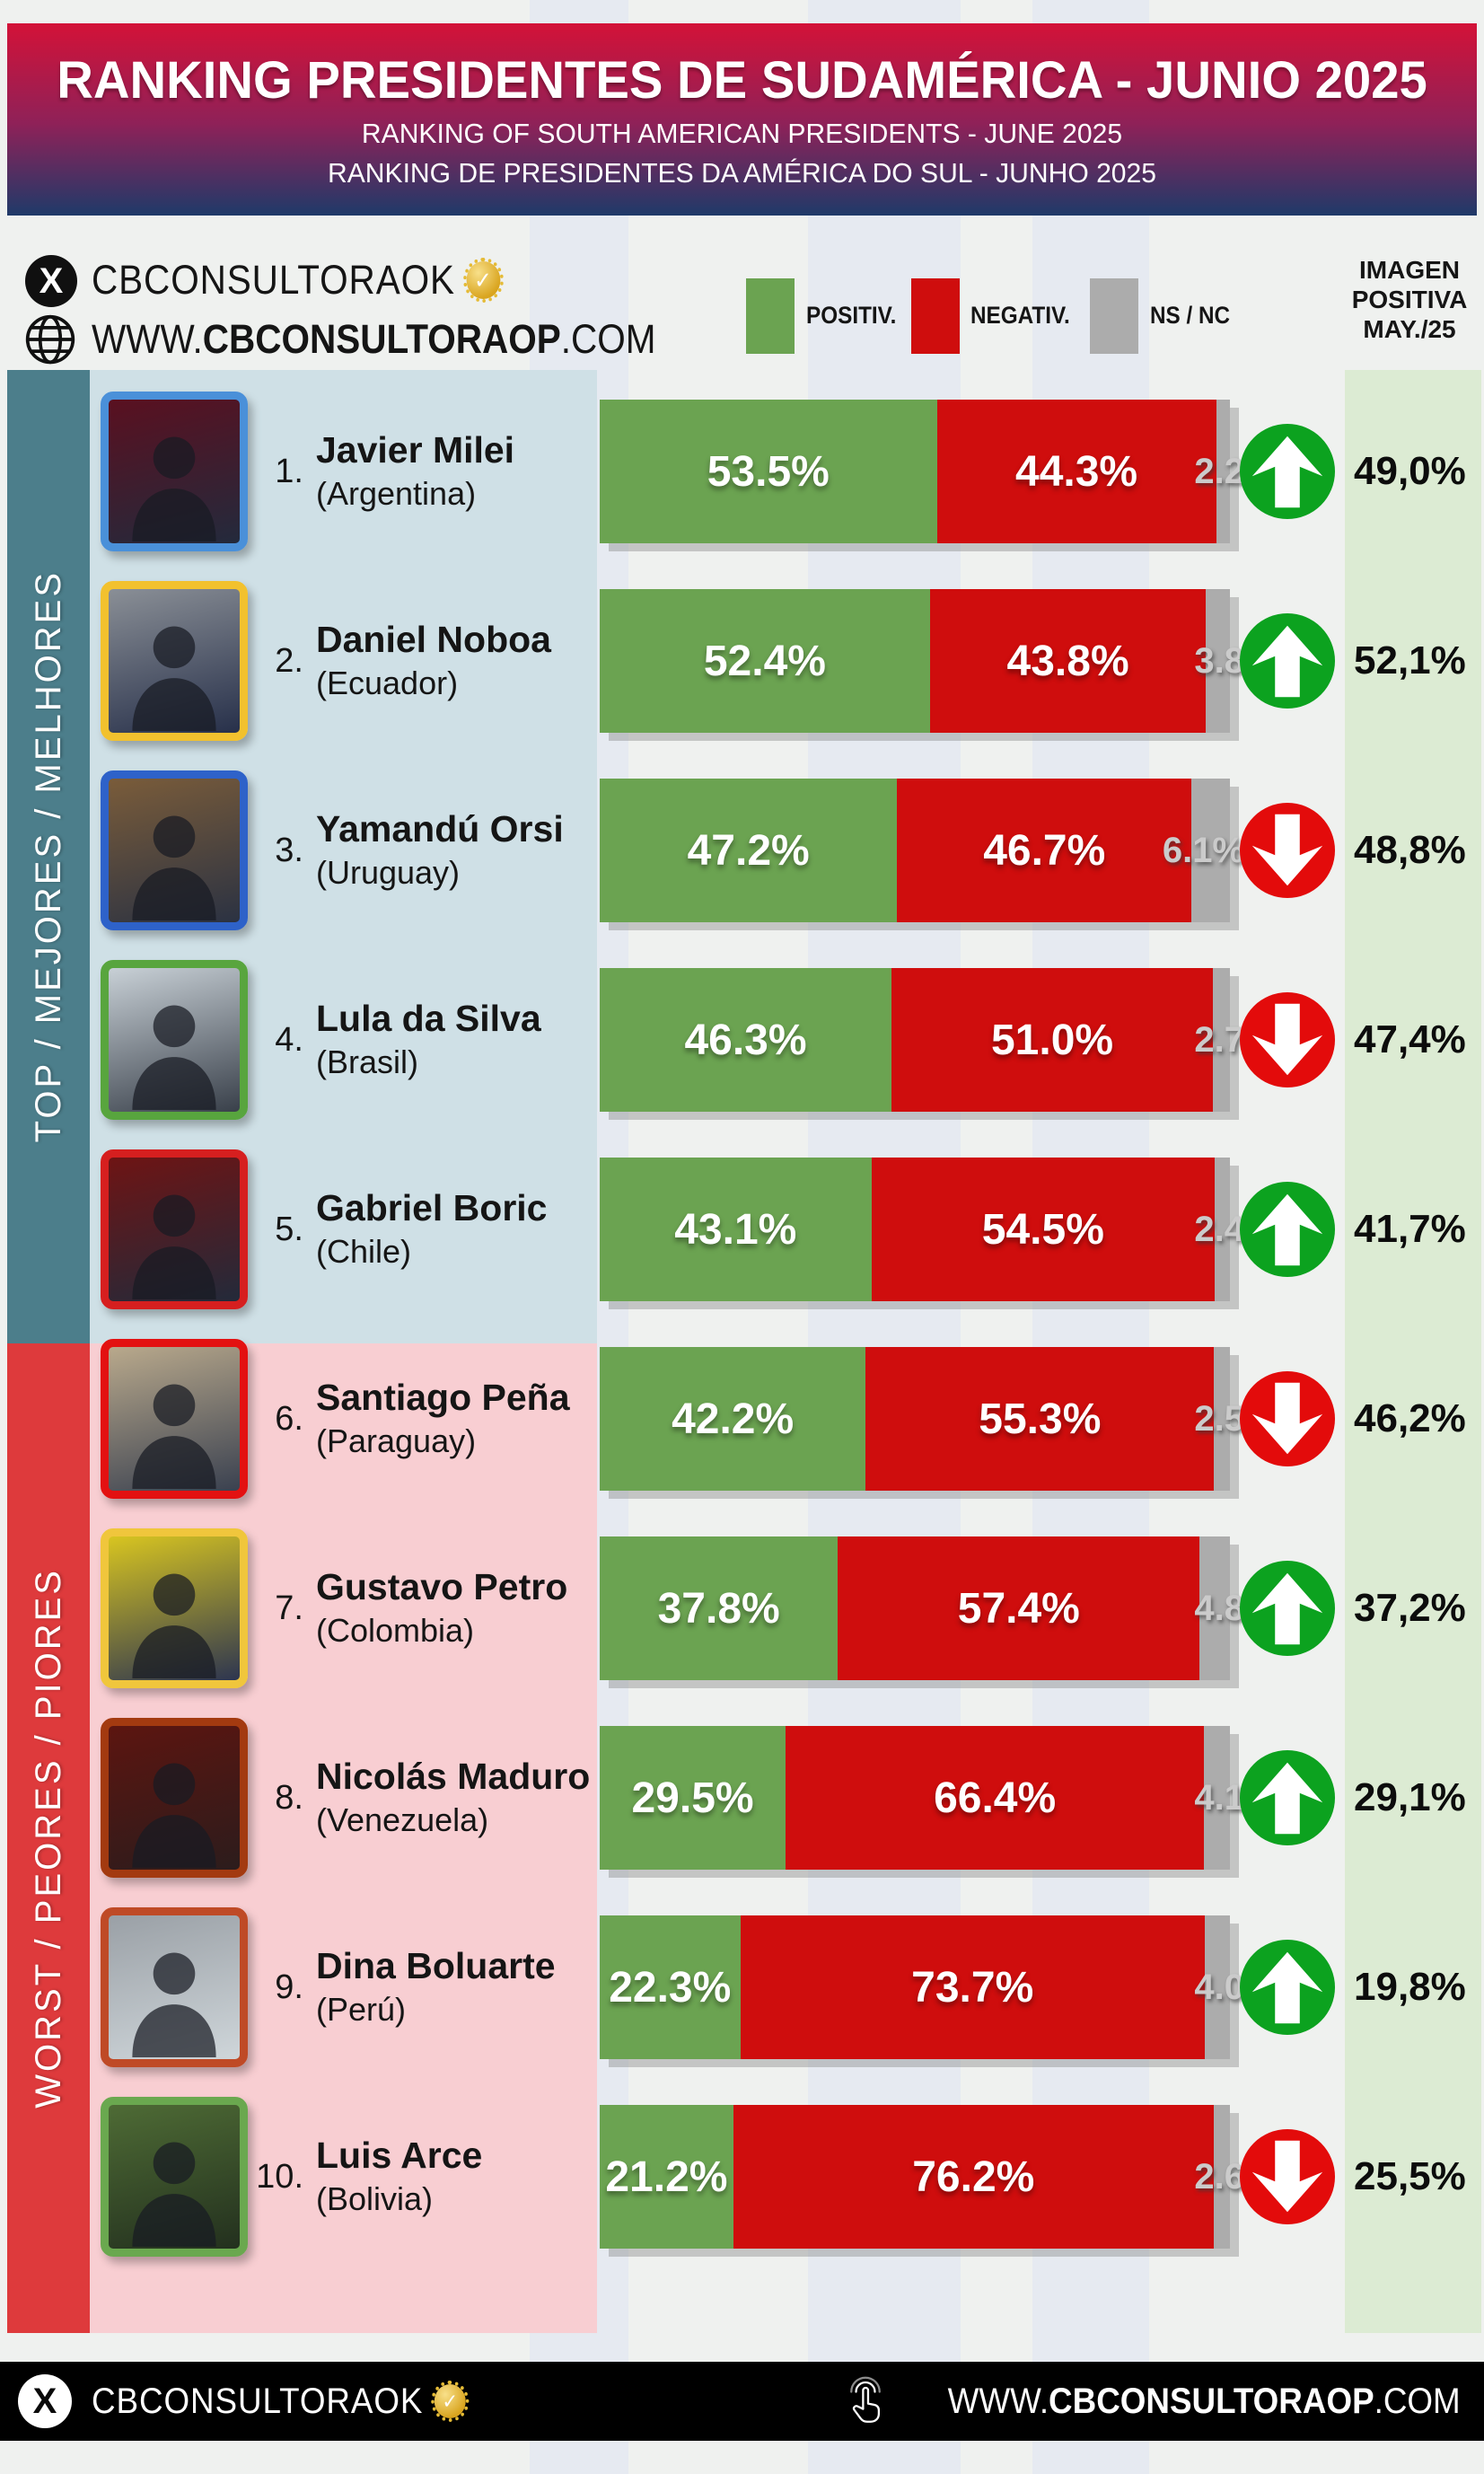  I want to click on nsnc-value-label: 6.1%, so click(1203, 850).